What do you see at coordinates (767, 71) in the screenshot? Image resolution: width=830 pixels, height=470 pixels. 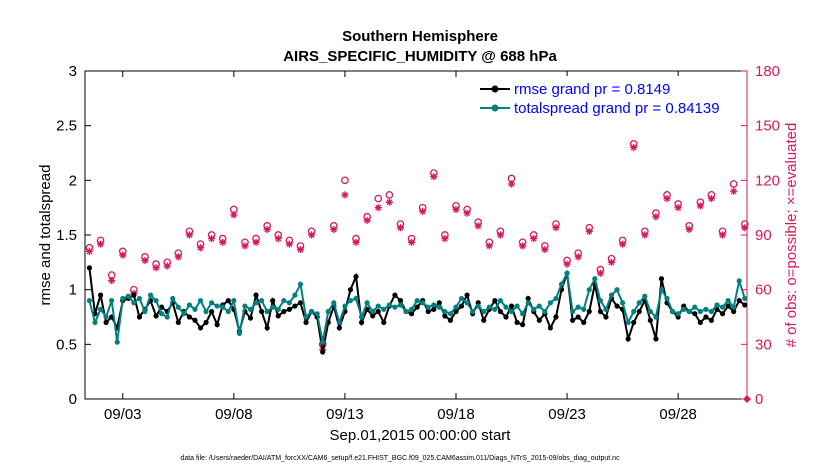 I see `right-tick-label: 180` at bounding box center [767, 71].